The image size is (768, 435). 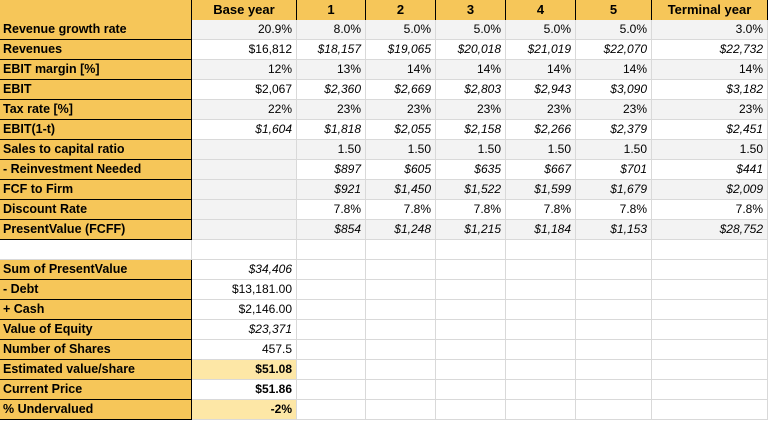 I want to click on summary-label-cell: + Cash, so click(x=96, y=310).